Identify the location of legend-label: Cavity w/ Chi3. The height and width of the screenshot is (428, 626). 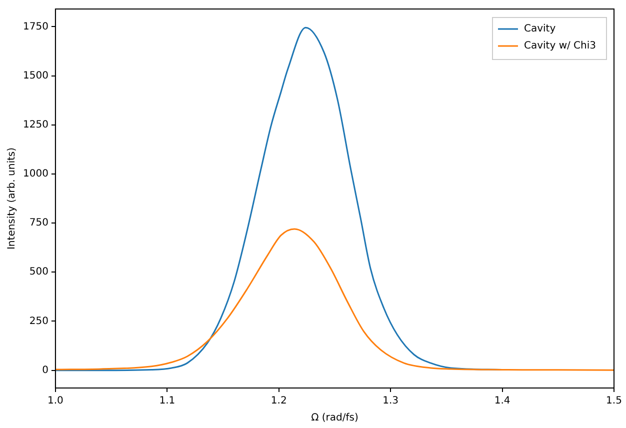
(560, 46).